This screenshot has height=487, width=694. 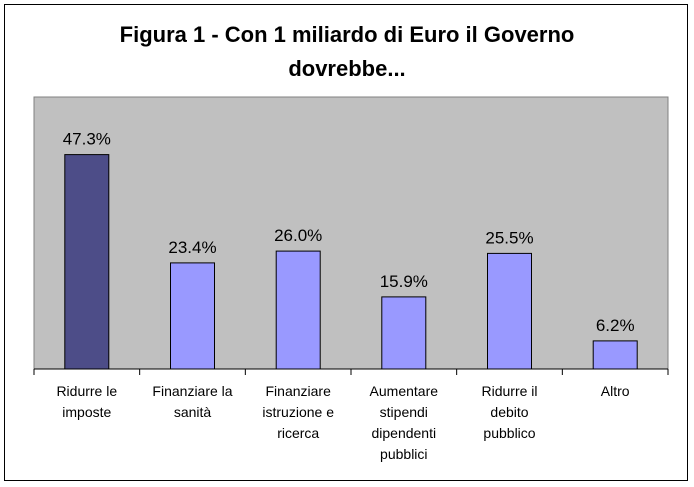 What do you see at coordinates (192, 247) in the screenshot?
I see `data-label: 23.4%` at bounding box center [192, 247].